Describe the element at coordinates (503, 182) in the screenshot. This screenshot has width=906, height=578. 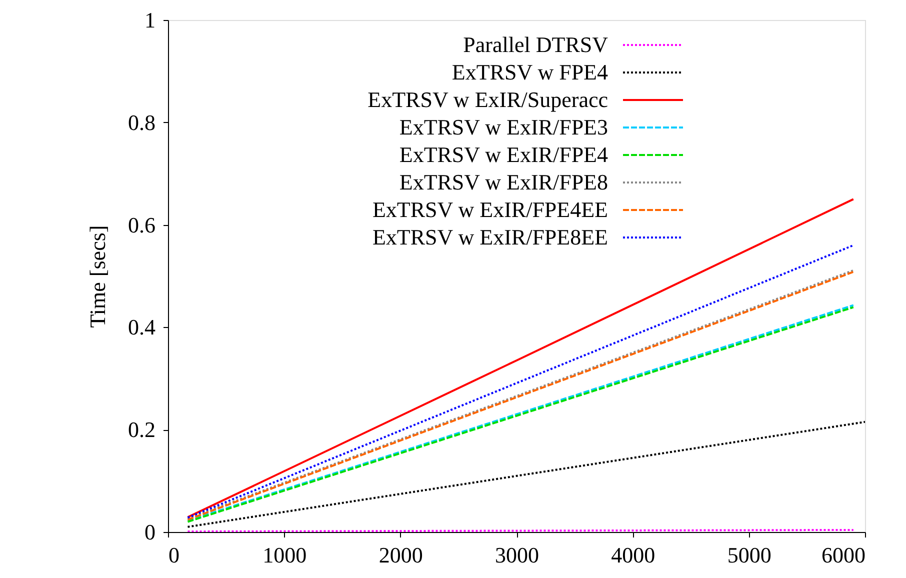
I see `legend-label: ExTRSV w ExIR/FPE8` at that location.